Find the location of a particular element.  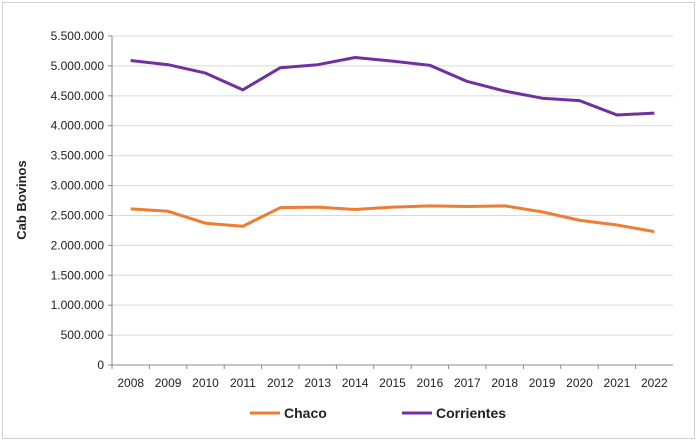

x-tick-label: 2008 is located at coordinates (130, 383).